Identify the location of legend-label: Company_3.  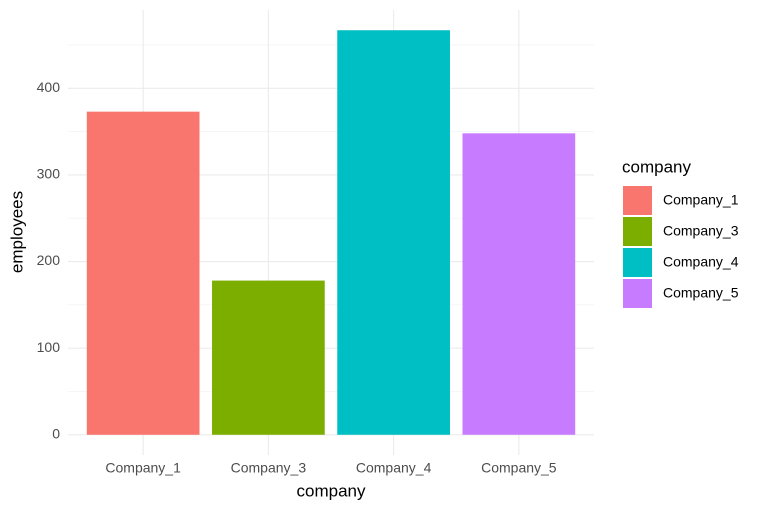
(701, 231).